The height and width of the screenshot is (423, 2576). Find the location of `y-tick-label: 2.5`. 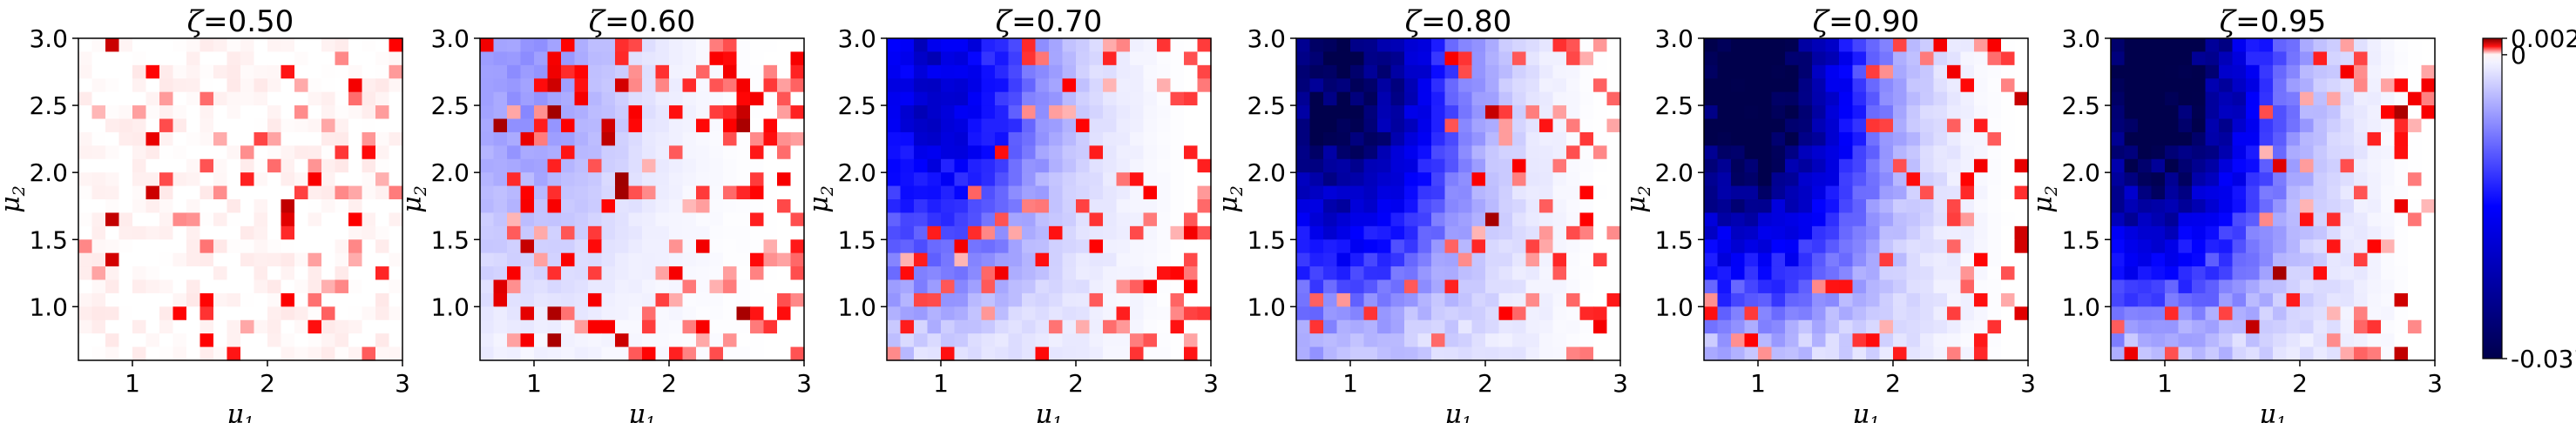

y-tick-label: 2.5 is located at coordinates (856, 106).